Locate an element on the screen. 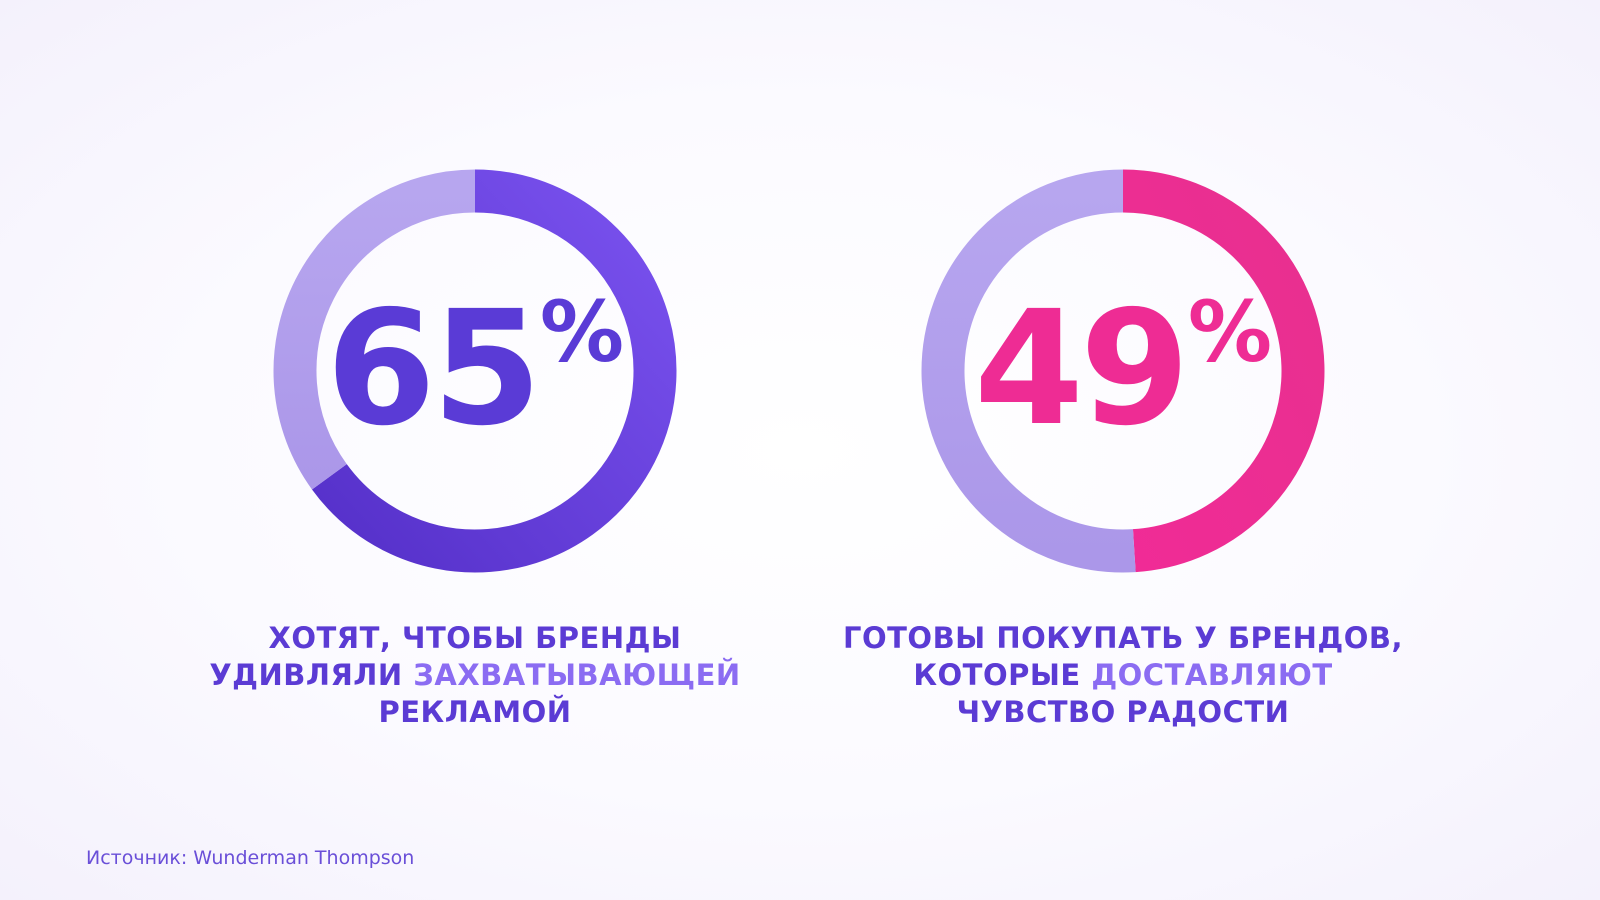  caption-text: ХОТЯТ, ЧТОБЫ БРЕНДЫ is located at coordinates (475, 638).